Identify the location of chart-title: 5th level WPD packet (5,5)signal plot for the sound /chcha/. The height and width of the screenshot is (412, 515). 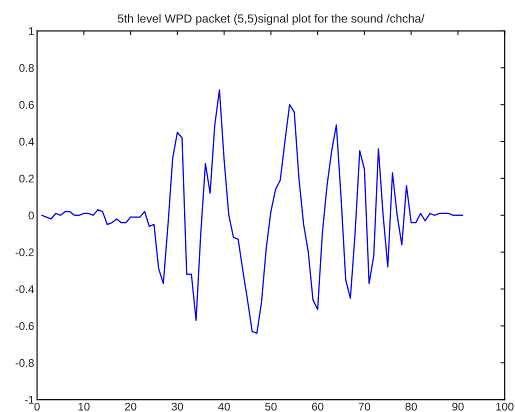
(271, 20).